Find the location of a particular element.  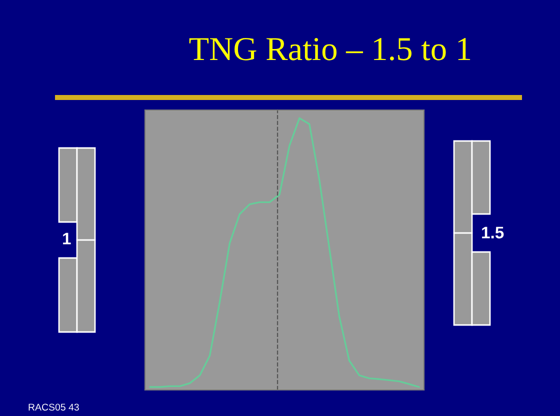

text: RACS05 43 is located at coordinates (53, 407).